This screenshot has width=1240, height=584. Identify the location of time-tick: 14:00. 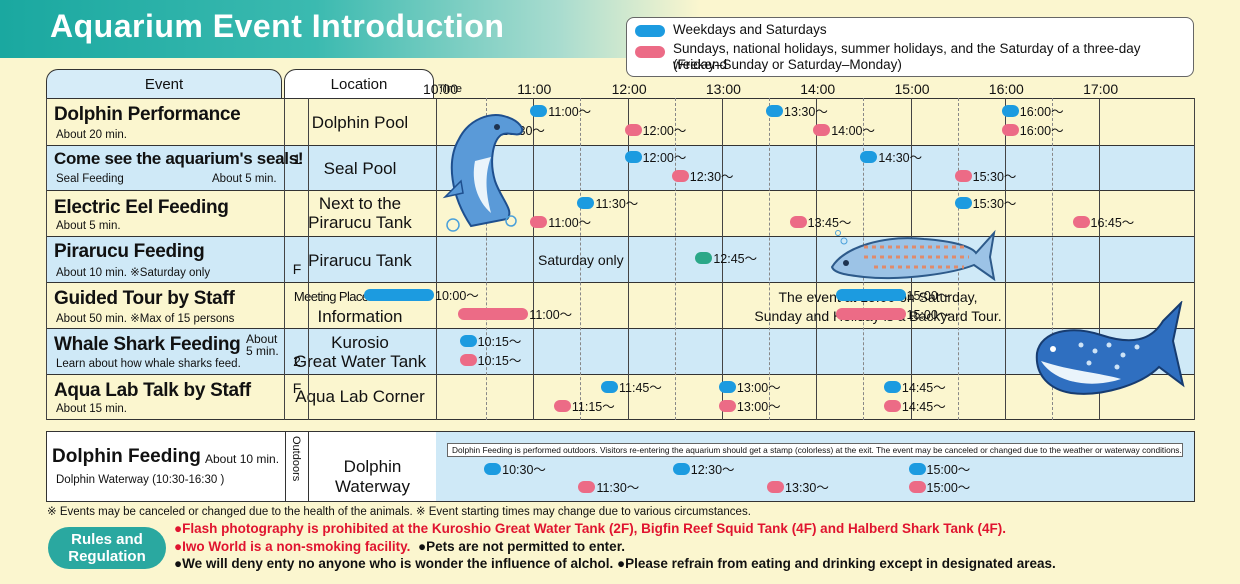
(818, 89).